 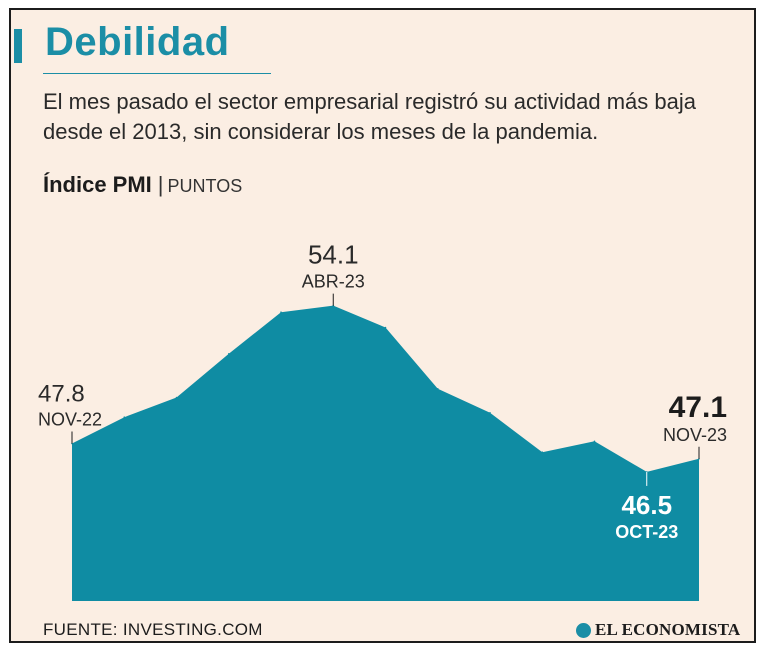 What do you see at coordinates (97, 184) in the screenshot?
I see `chart-index-name: Índice PMI` at bounding box center [97, 184].